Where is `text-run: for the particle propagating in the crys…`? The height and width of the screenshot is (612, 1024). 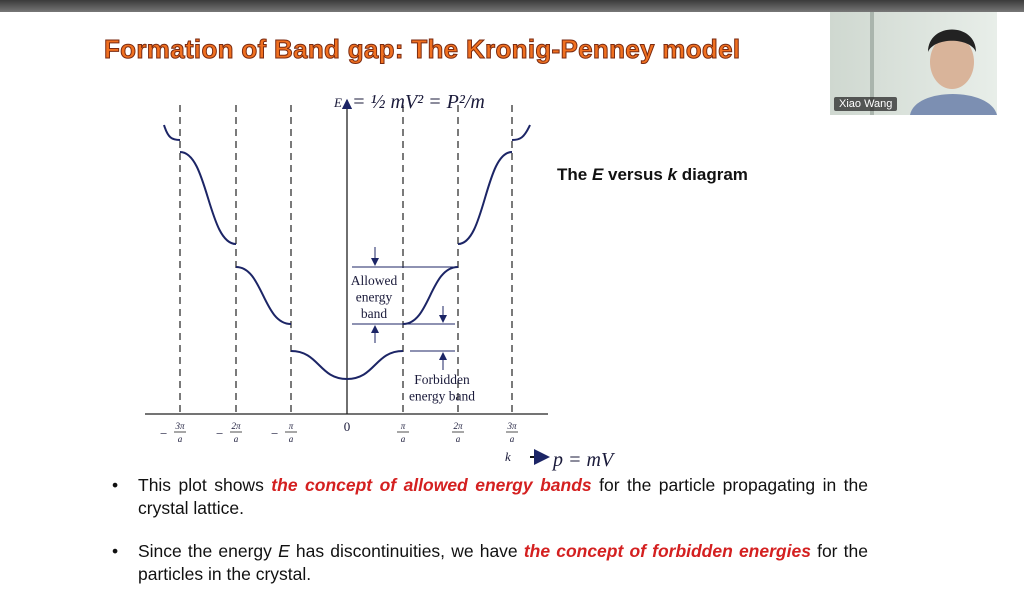
text-run: for the particle propagating in the crys… is located at coordinates (503, 496).